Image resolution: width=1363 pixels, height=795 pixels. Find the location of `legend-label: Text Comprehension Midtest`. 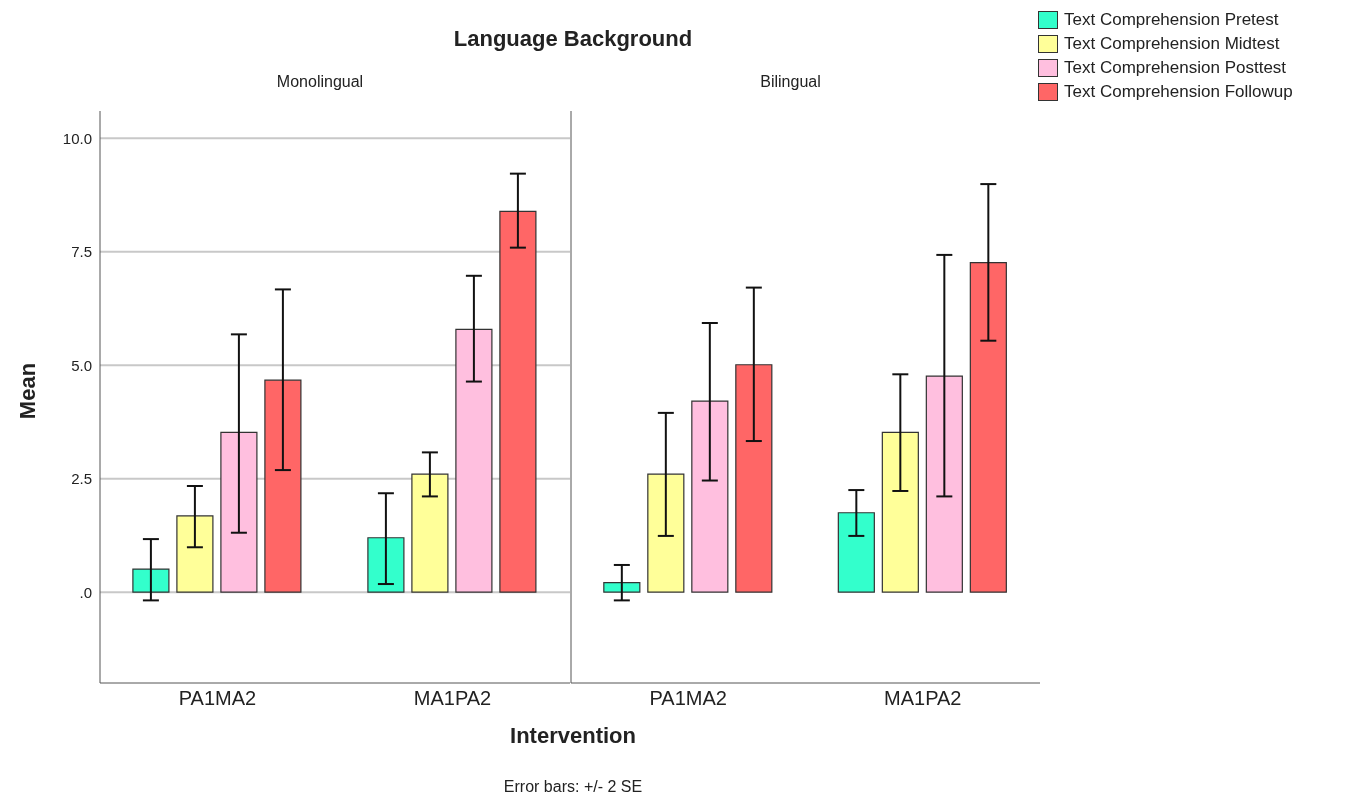

legend-label: Text Comprehension Midtest is located at coordinates (1172, 44).